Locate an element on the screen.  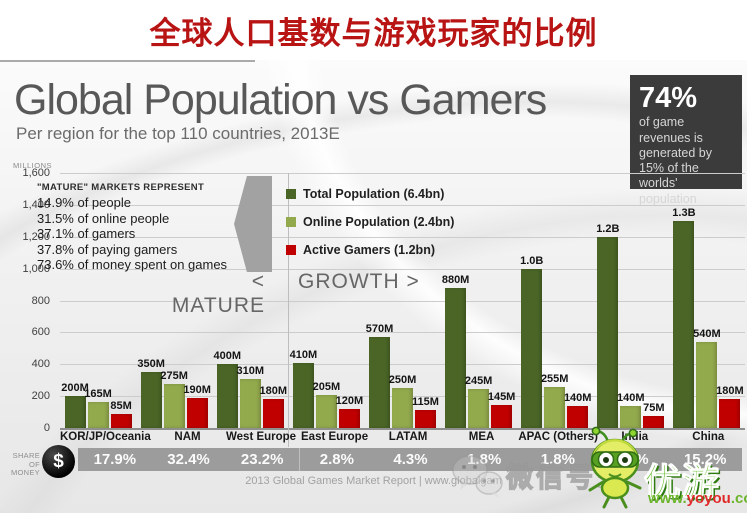
bar-group-india: 1.2B 140M 75M is located at coordinates (631, 300).